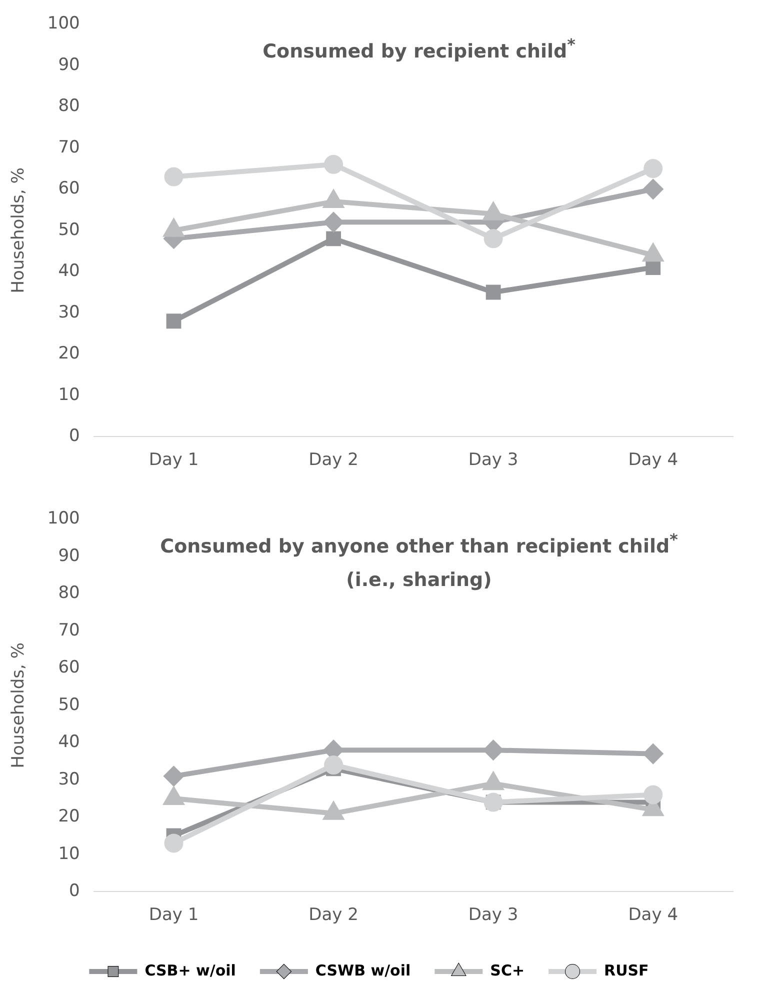 This screenshot has height=989, width=763. What do you see at coordinates (507, 970) in the screenshot?
I see `legend-label: SC+` at bounding box center [507, 970].